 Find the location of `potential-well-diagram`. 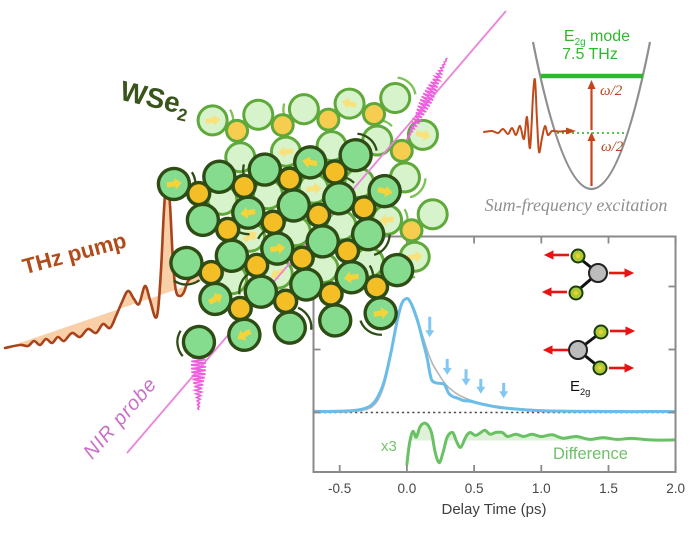

potential-well-diagram is located at coordinates (567, 115).